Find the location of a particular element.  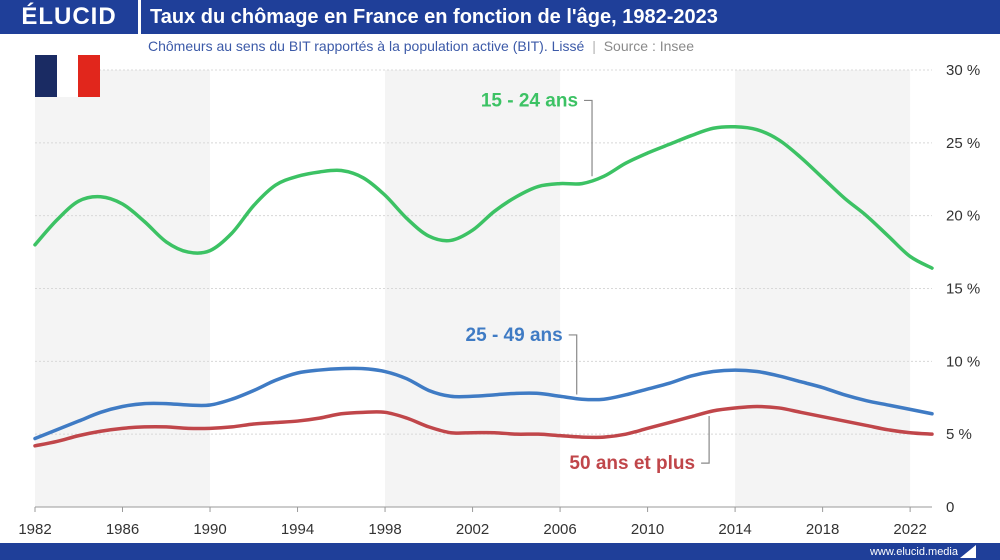

elucid-logo: ÉLUCID is located at coordinates (69, 16).